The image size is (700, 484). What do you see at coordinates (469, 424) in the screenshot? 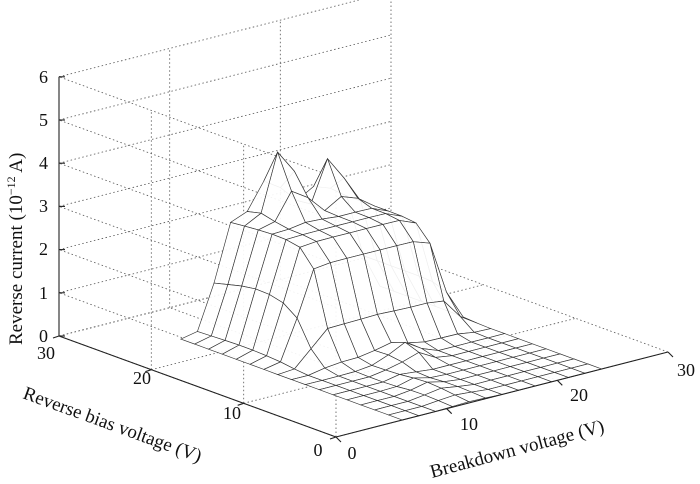
I see `x-tick-label: 10` at bounding box center [469, 424].